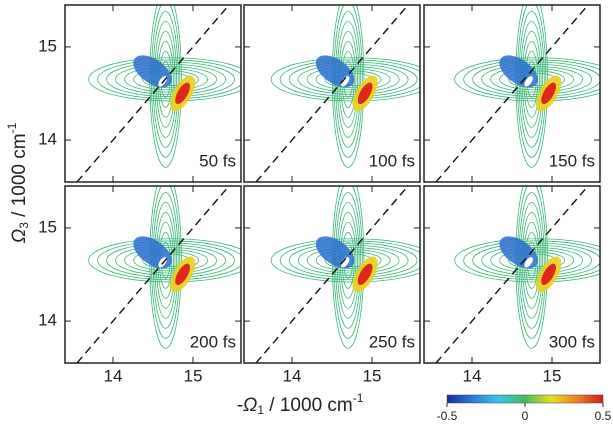  What do you see at coordinates (572, 341) in the screenshot?
I see `panel-label: 300 fs` at bounding box center [572, 341].